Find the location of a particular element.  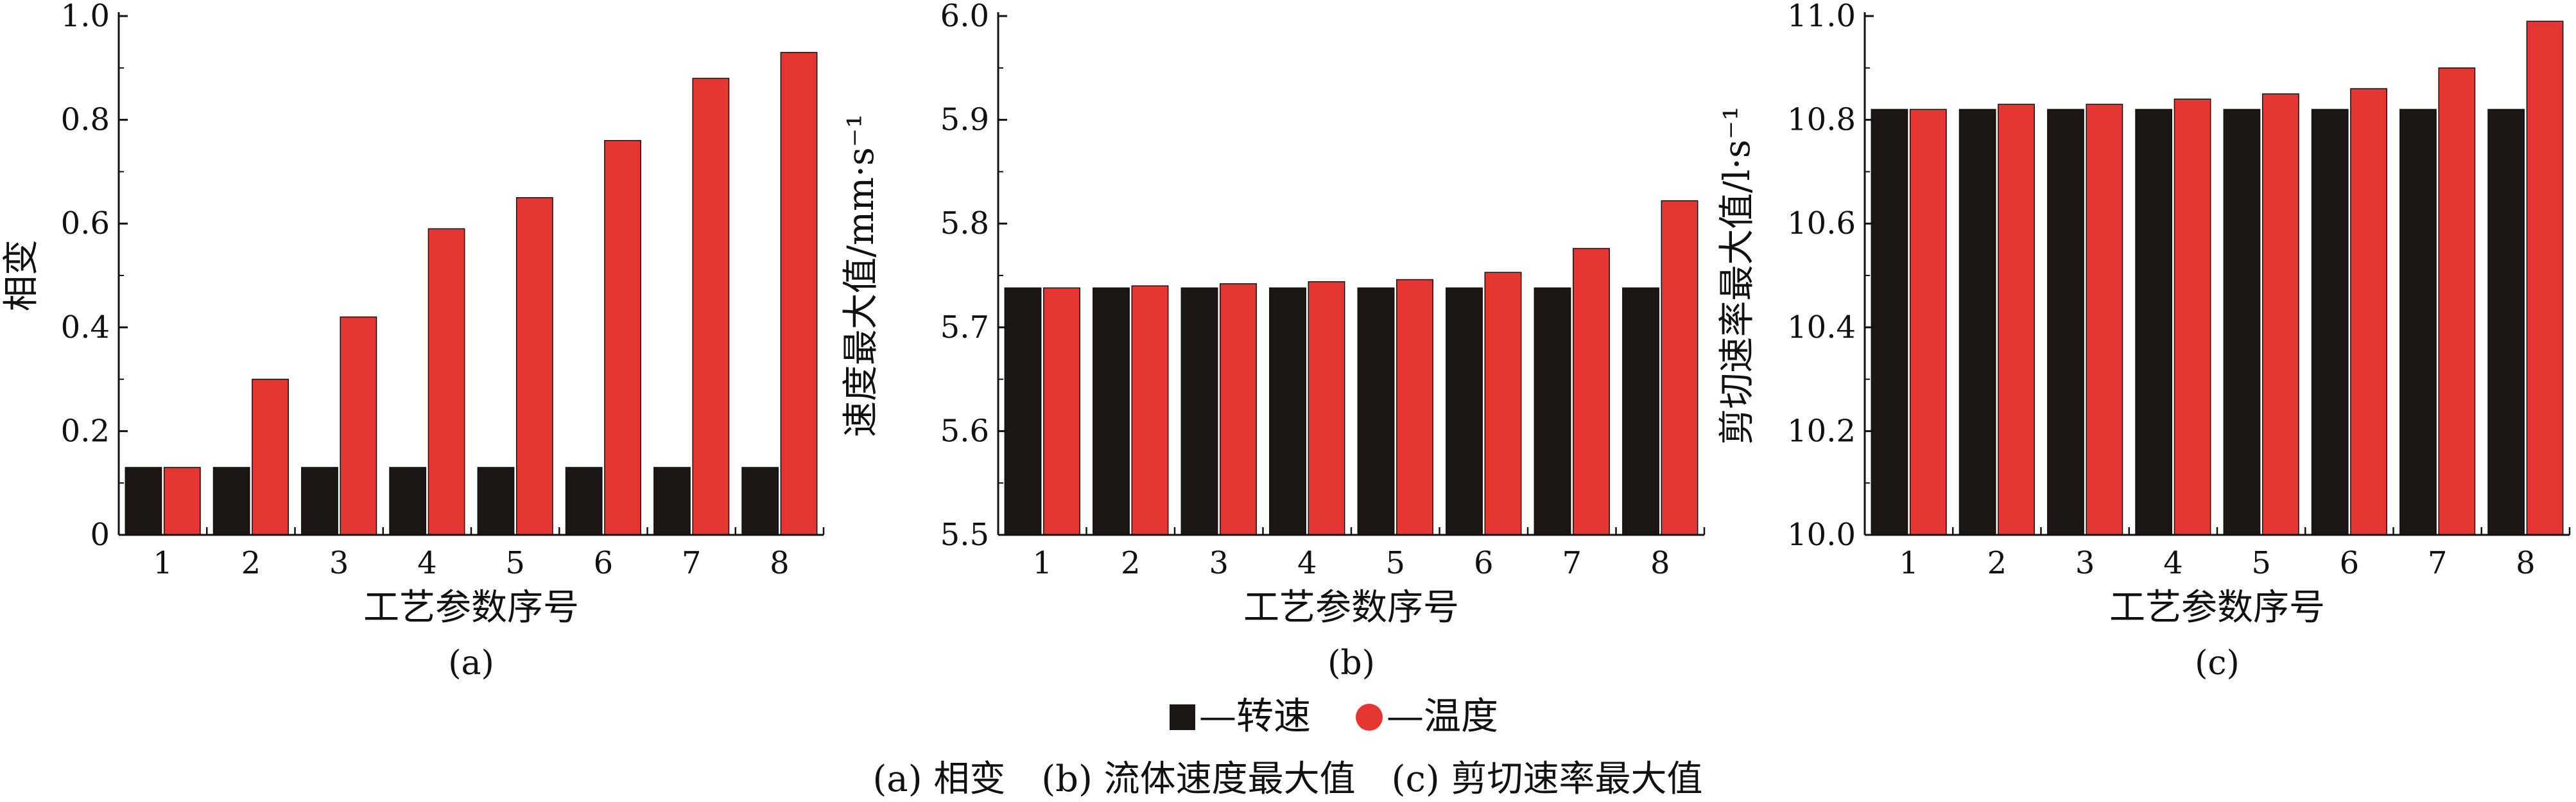

legend-marker-speed is located at coordinates (1183, 717).